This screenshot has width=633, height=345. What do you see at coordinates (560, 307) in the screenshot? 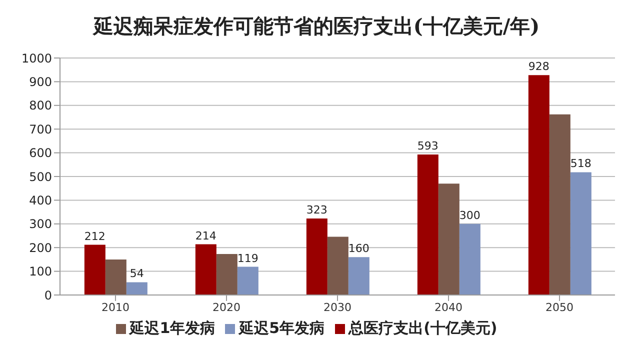
I see `x-tick-label: 2050` at bounding box center [560, 307].